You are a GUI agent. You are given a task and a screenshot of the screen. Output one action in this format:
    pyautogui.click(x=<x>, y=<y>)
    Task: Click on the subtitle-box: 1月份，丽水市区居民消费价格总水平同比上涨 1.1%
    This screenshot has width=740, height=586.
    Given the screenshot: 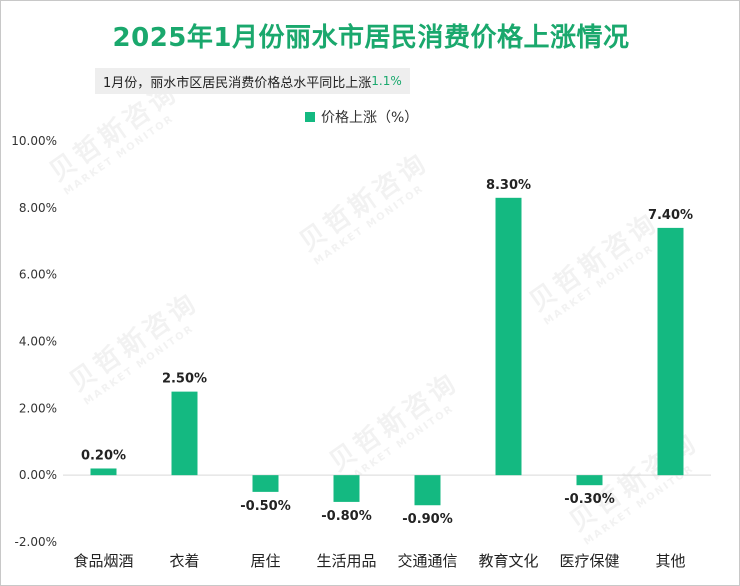 What is the action you would take?
    pyautogui.click(x=252, y=81)
    